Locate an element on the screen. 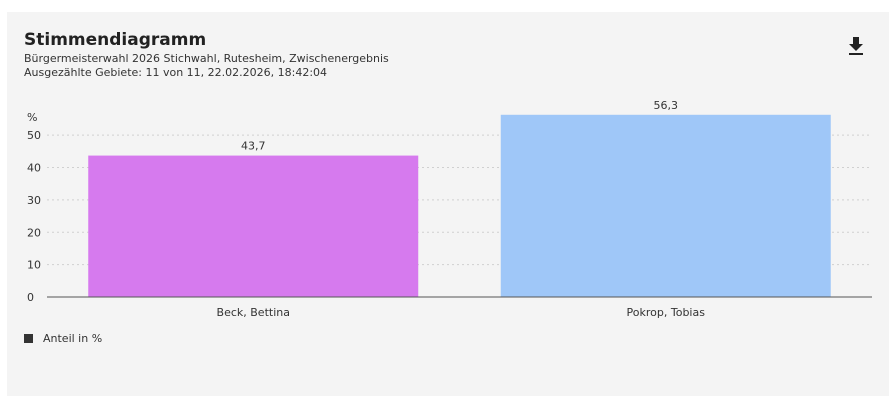  y-tick-label: 30 is located at coordinates (34, 200).